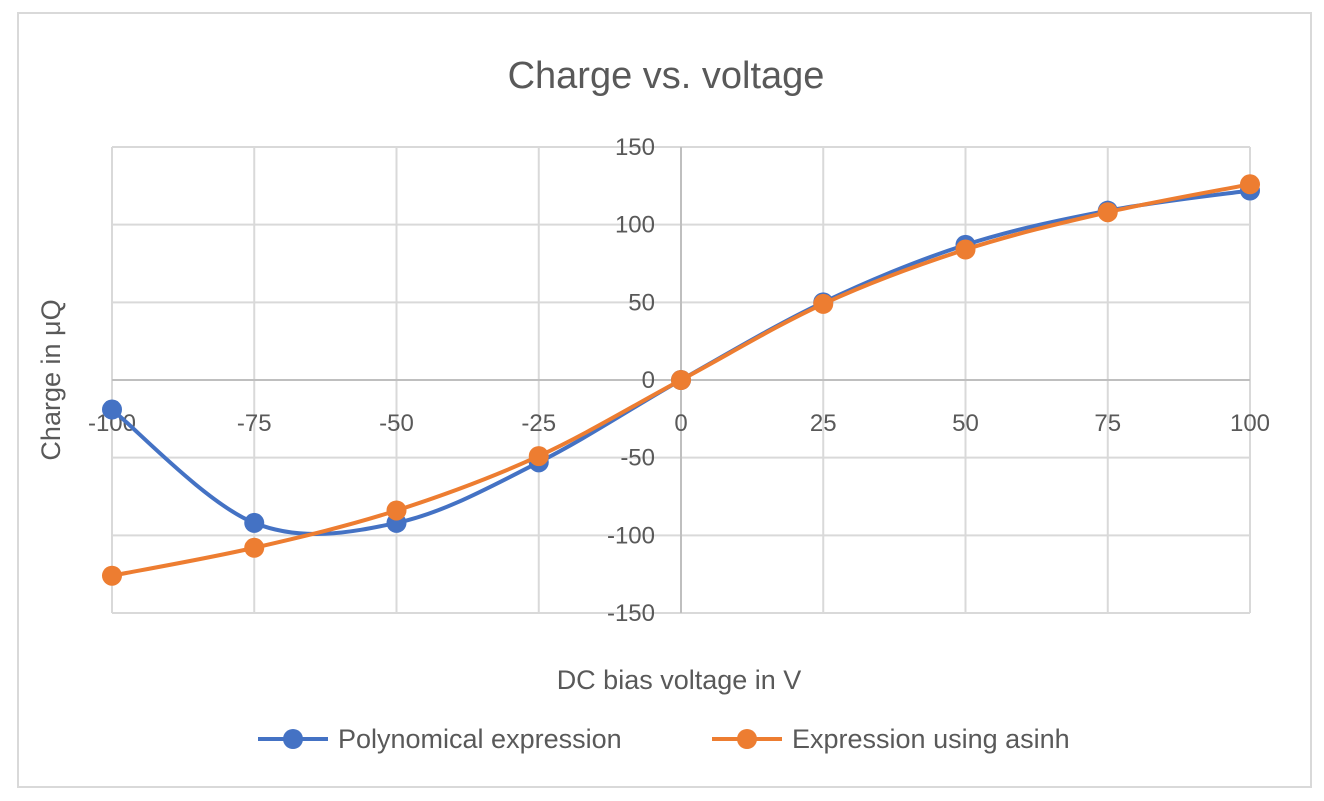 Image resolution: width=1324 pixels, height=801 pixels. What do you see at coordinates (648, 380) in the screenshot?
I see `y-tick-label: 0` at bounding box center [648, 380].